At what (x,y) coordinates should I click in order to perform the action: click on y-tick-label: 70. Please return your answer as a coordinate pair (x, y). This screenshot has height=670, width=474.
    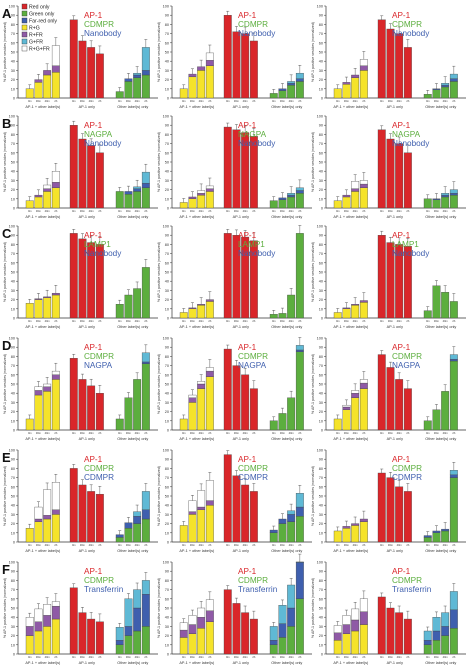
    Looking at the image, I should click on (167, 34).